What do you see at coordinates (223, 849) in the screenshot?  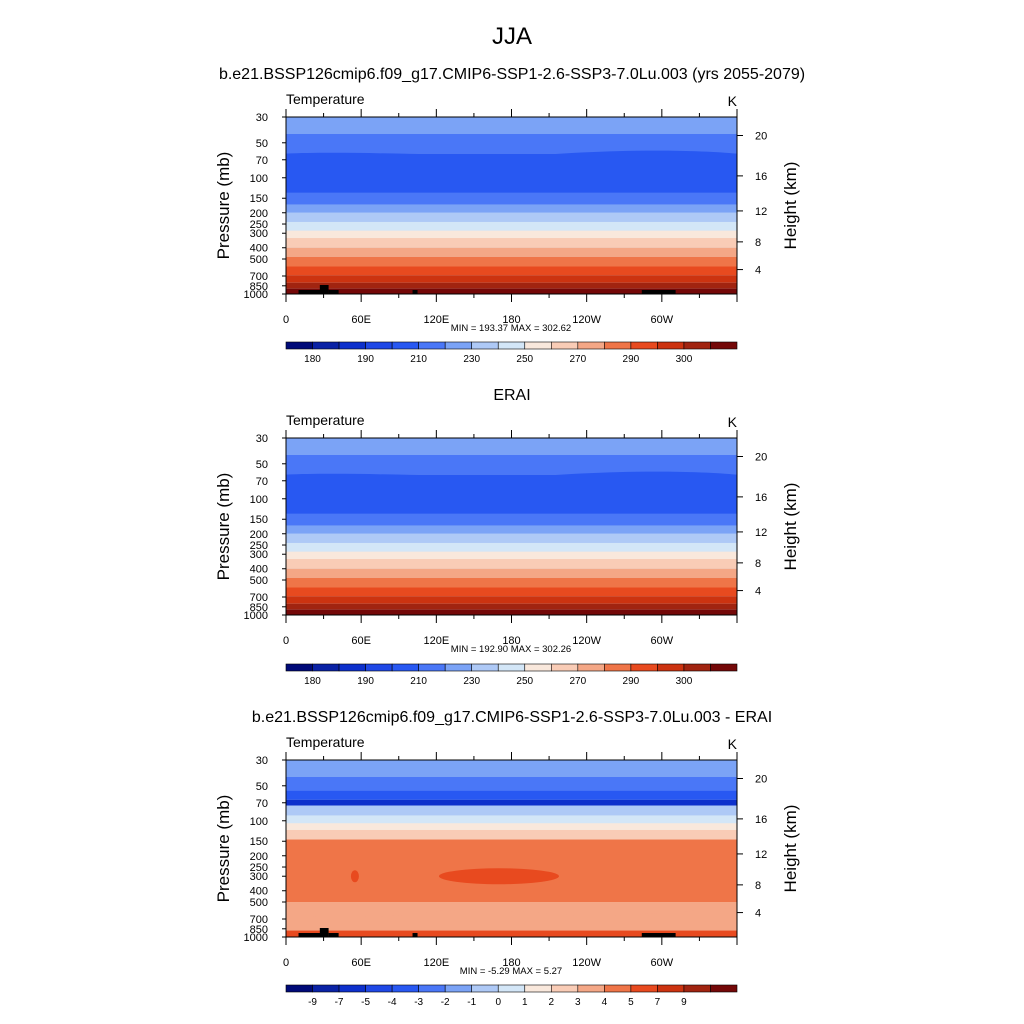 I see `pressure-axis-title: Pressure (mb)` at bounding box center [223, 849].